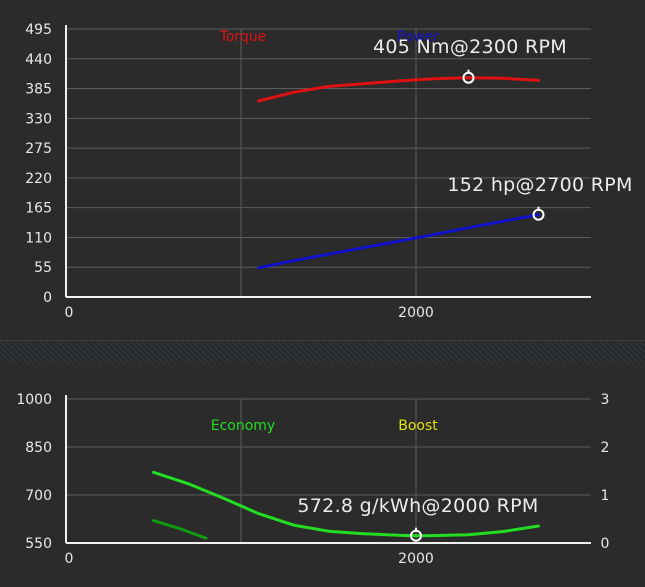 The image size is (645, 587). Describe the element at coordinates (180, 529) in the screenshot. I see `series-line-unlabeled` at that location.